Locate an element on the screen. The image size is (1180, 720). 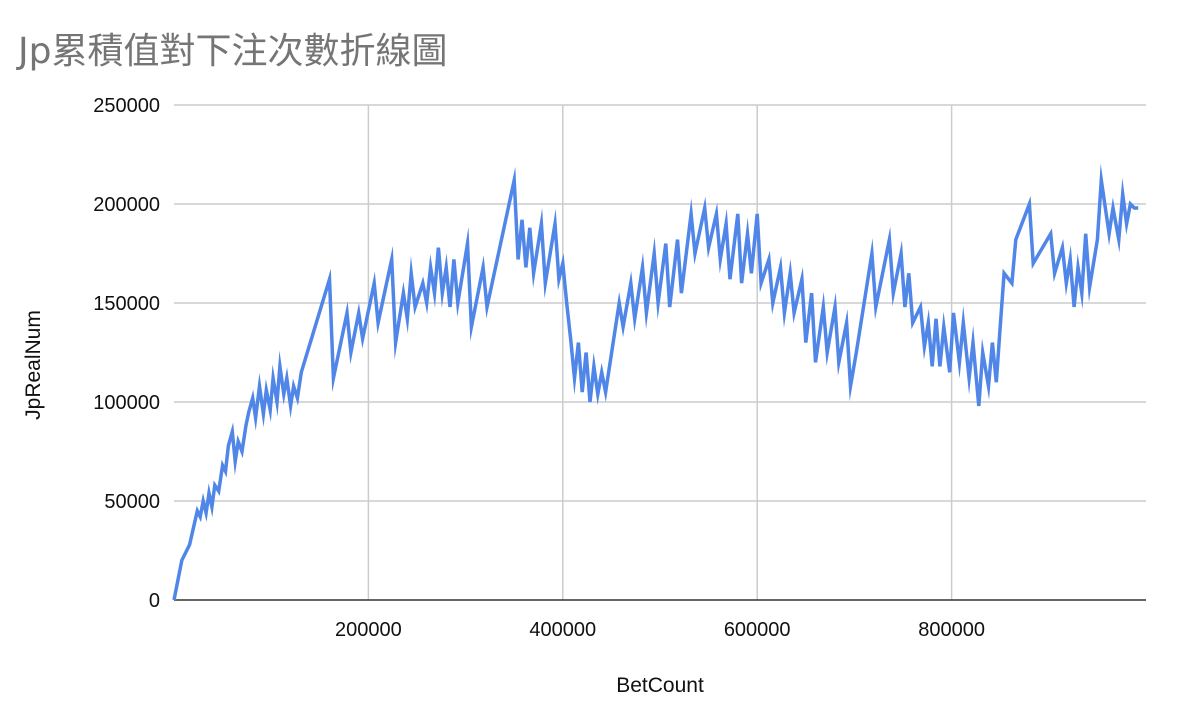
x-tick-label: 400000 is located at coordinates (562, 630).